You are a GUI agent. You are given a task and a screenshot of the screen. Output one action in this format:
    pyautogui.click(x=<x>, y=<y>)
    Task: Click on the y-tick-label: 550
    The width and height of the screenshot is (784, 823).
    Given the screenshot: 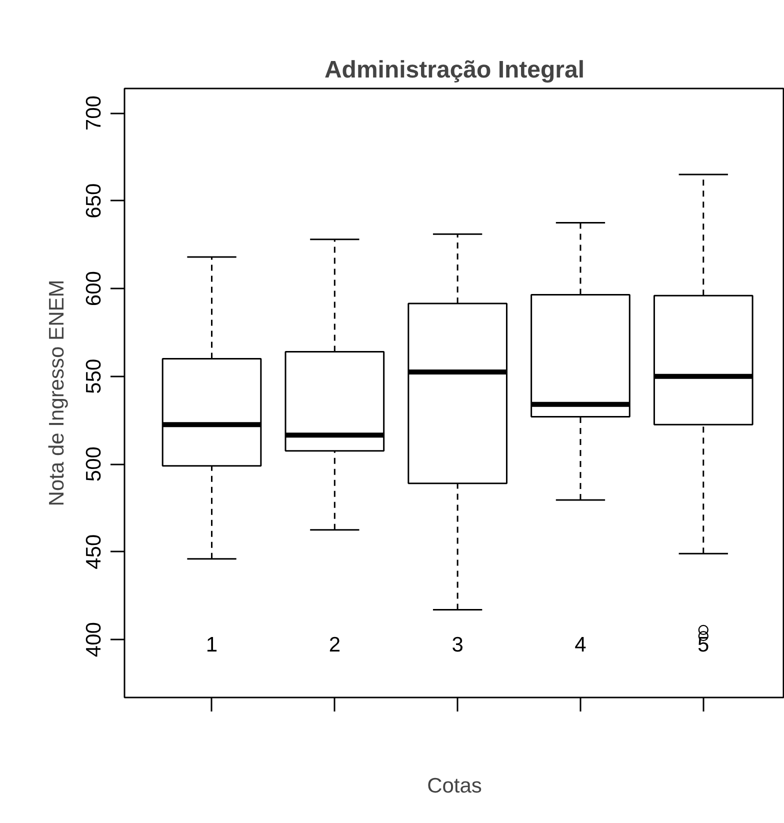 What is the action you would take?
    pyautogui.click(x=94, y=376)
    